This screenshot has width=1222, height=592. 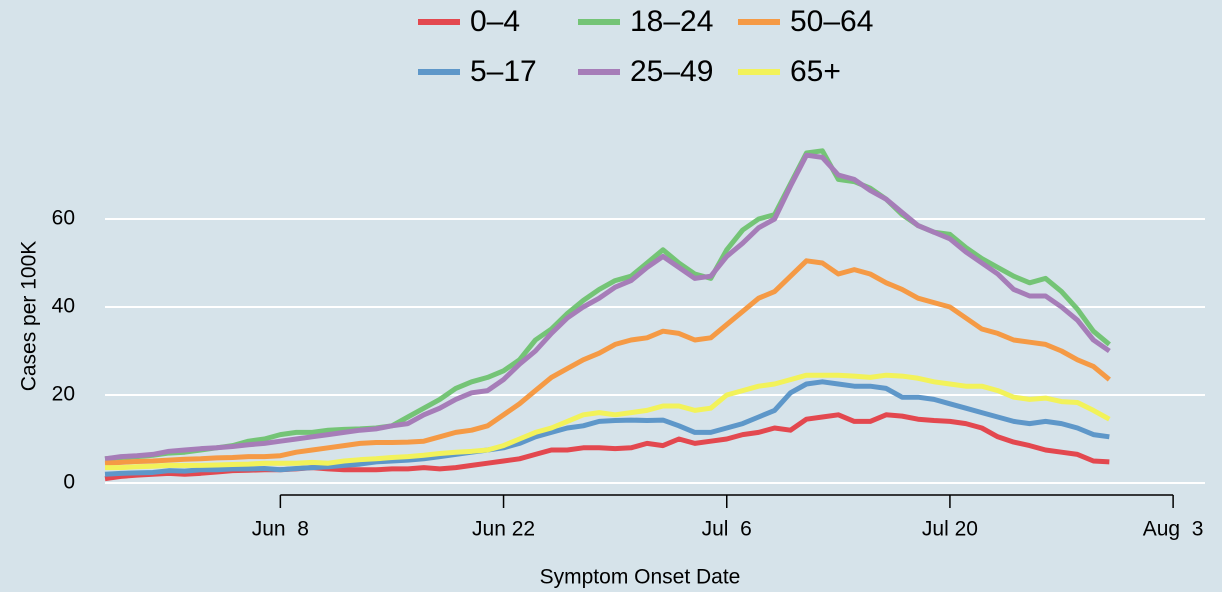 What do you see at coordinates (280, 529) in the screenshot?
I see `x-tick-label: Jun 8` at bounding box center [280, 529].